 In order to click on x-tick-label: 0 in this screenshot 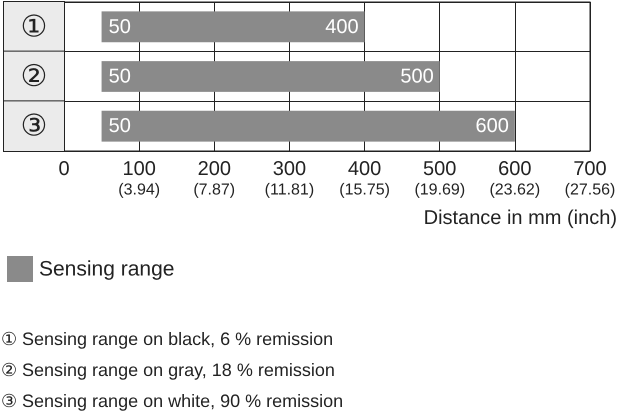, I will do `click(64, 169)`.